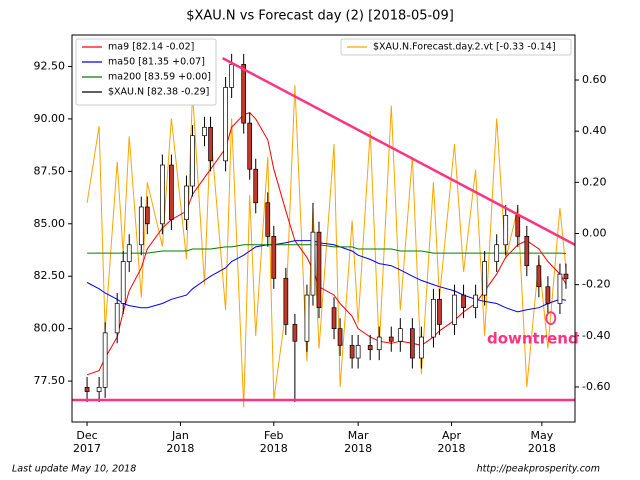 The image size is (640, 480). Describe the element at coordinates (151, 47) in the screenshot. I see `legend-label: ma9 [82.14 -0.02]` at that location.